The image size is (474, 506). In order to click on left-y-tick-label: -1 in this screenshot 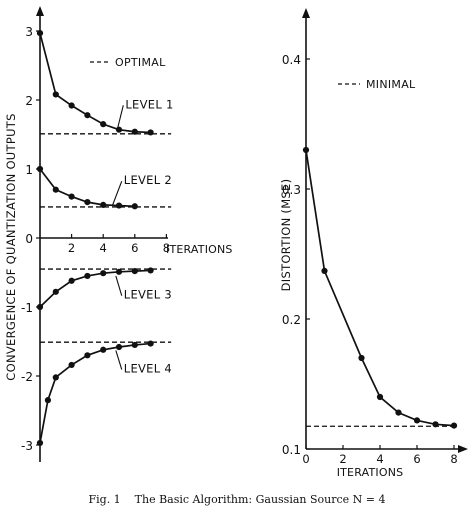, I will do `click(27, 308)`.